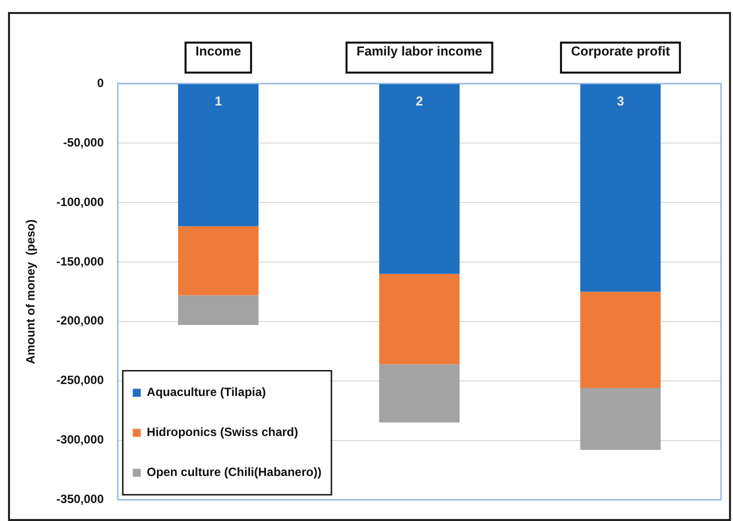 This screenshot has height=521, width=733. What do you see at coordinates (206, 392) in the screenshot?
I see `legend-label: Aquaculture (Tilapia)` at bounding box center [206, 392].